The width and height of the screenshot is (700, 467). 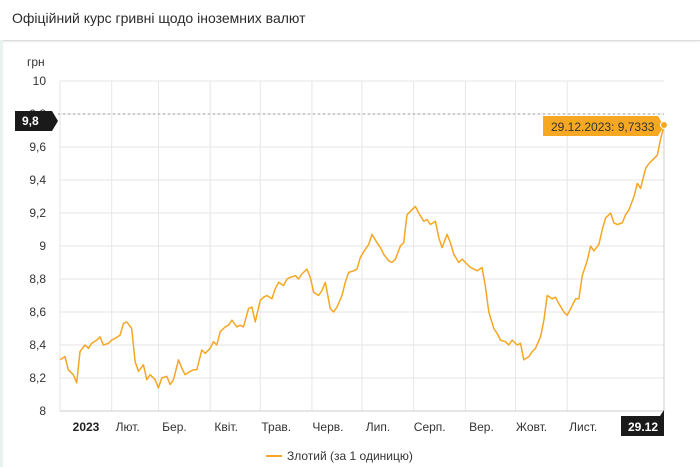 What do you see at coordinates (37, 378) in the screenshot?
I see `y-tick-label: 8,2` at bounding box center [37, 378].